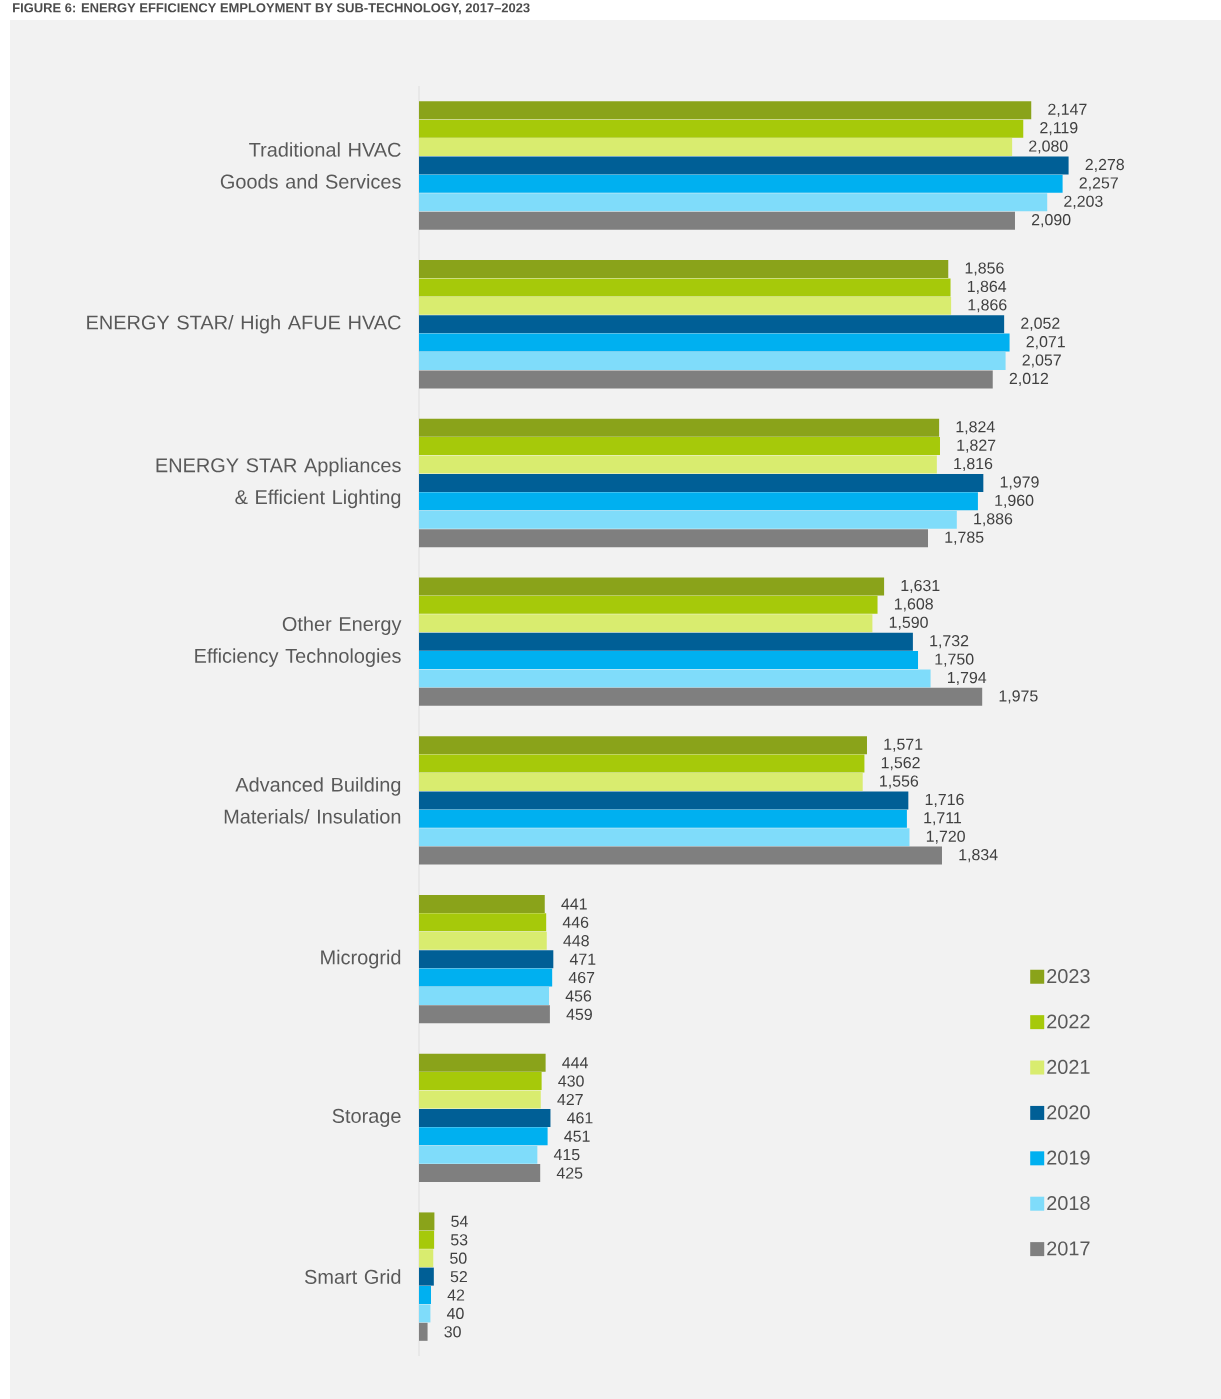 Image resolution: width=1221 pixels, height=1399 pixels. Describe the element at coordinates (298, 641) in the screenshot. I see `y-tick-label: Other Energy Efficiency Technologies` at that location.